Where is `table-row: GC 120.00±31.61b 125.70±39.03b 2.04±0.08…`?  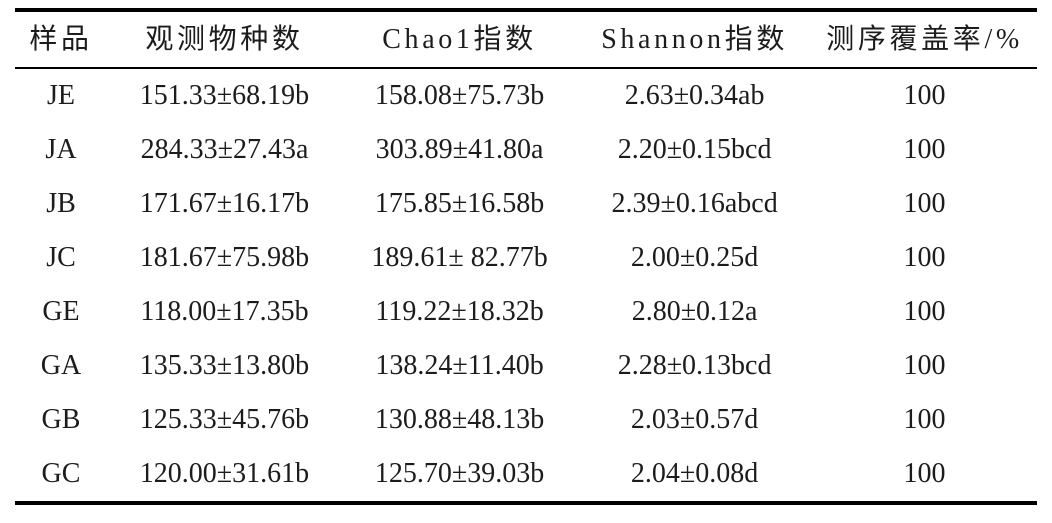
table-row: GC 120.00±31.61b 125.70±39.03b 2.04±0.08… is located at coordinates (526, 475).